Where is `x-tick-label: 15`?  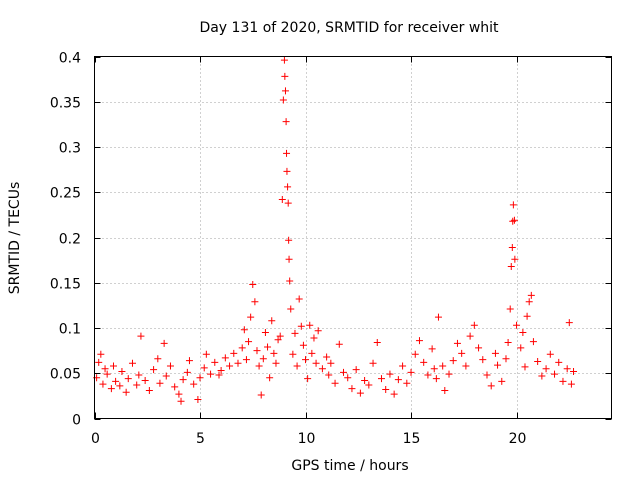
x-tick-label: 15 is located at coordinates (412, 439).